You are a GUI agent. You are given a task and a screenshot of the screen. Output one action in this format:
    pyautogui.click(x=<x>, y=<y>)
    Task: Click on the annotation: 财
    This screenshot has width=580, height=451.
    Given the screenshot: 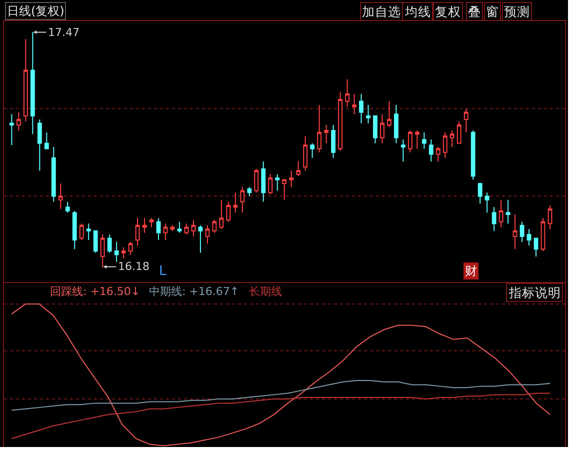 What is the action you would take?
    pyautogui.click(x=471, y=271)
    